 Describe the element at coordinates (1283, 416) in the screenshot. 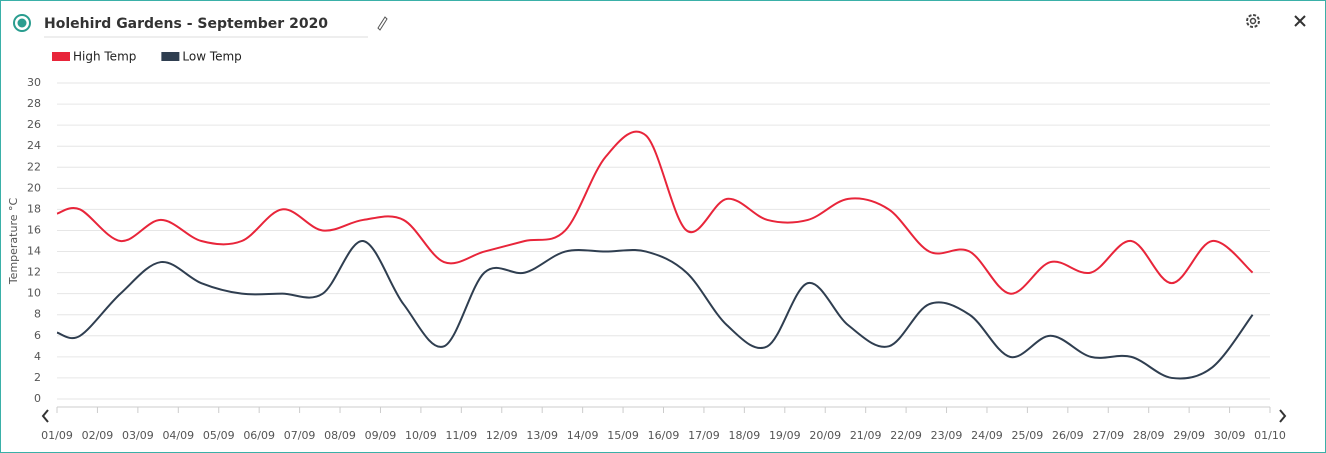

I see `next-arrow` at that location.